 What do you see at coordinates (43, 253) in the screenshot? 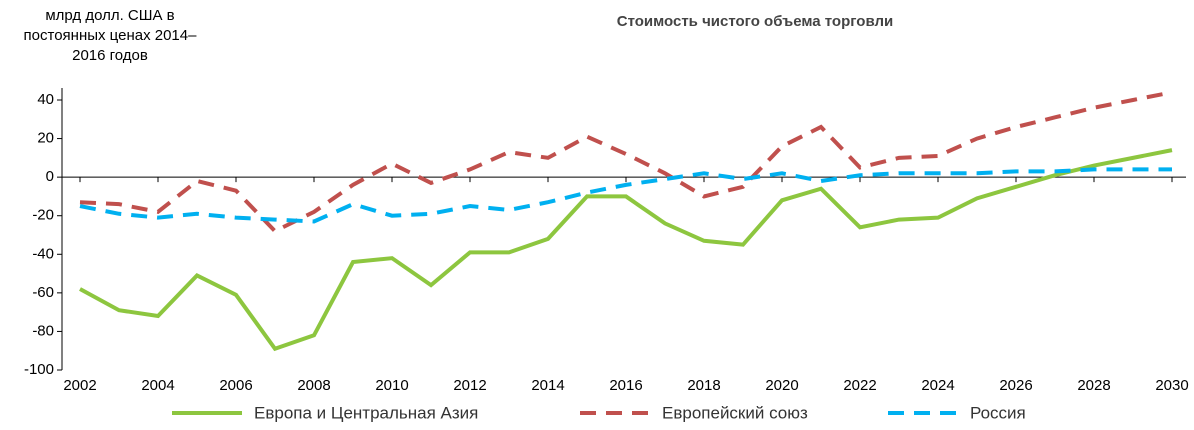
I see `y-tick-label: -40` at bounding box center [43, 253].